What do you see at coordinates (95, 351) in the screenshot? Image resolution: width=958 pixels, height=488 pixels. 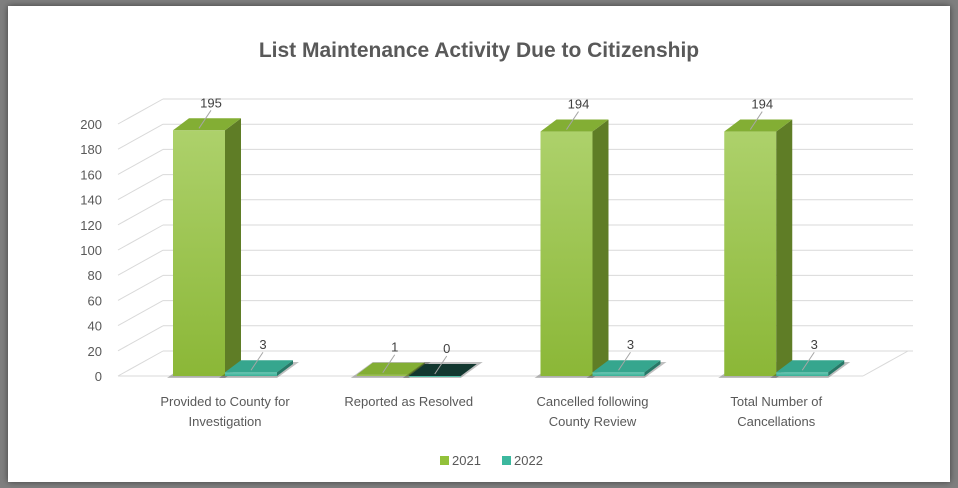 I see `y-tick-label: 20` at bounding box center [95, 351].